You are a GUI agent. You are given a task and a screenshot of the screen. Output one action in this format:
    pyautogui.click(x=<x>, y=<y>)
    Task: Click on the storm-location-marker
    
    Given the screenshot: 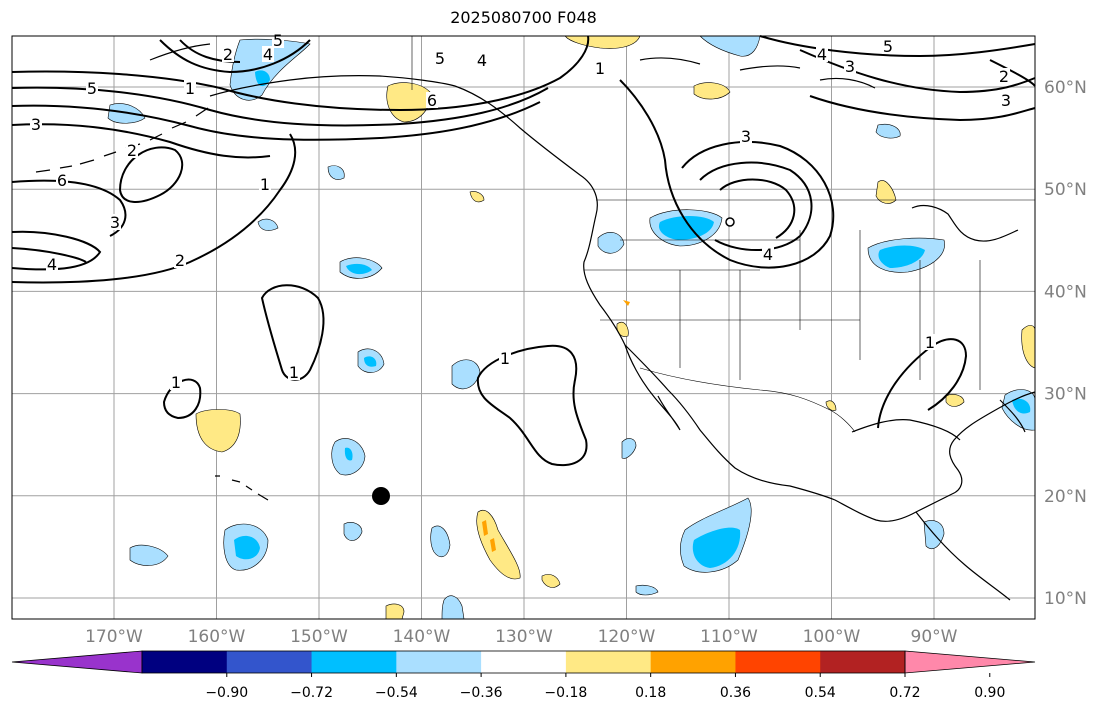 What is the action you would take?
    pyautogui.click(x=381, y=496)
    